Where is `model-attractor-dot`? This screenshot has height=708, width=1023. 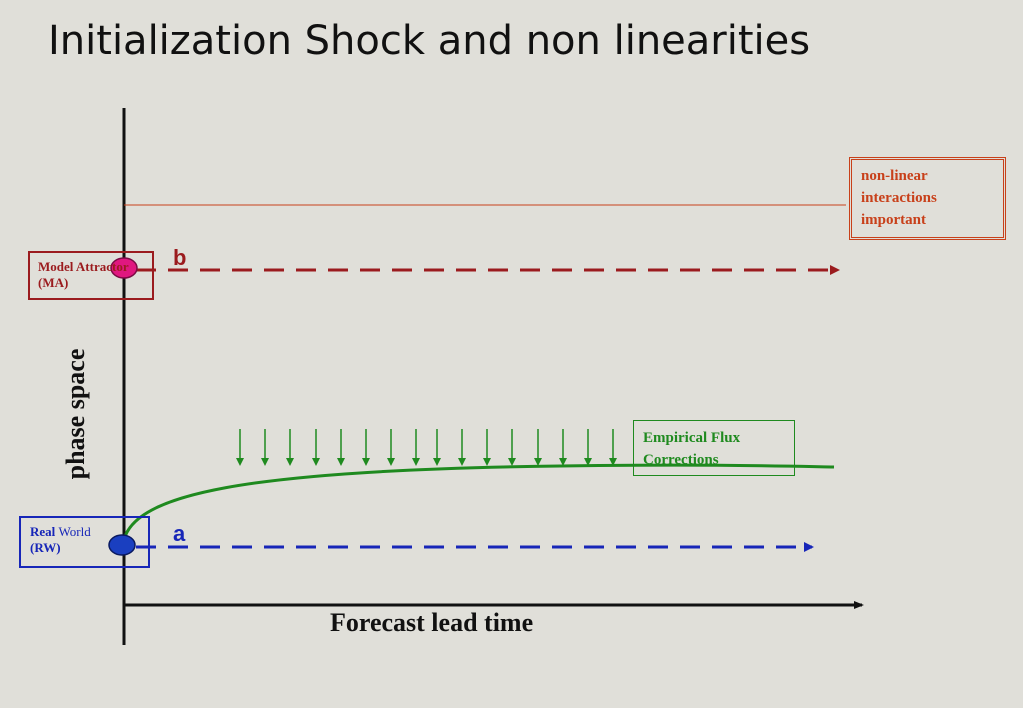
model-attractor-dot is located at coordinates (124, 268).